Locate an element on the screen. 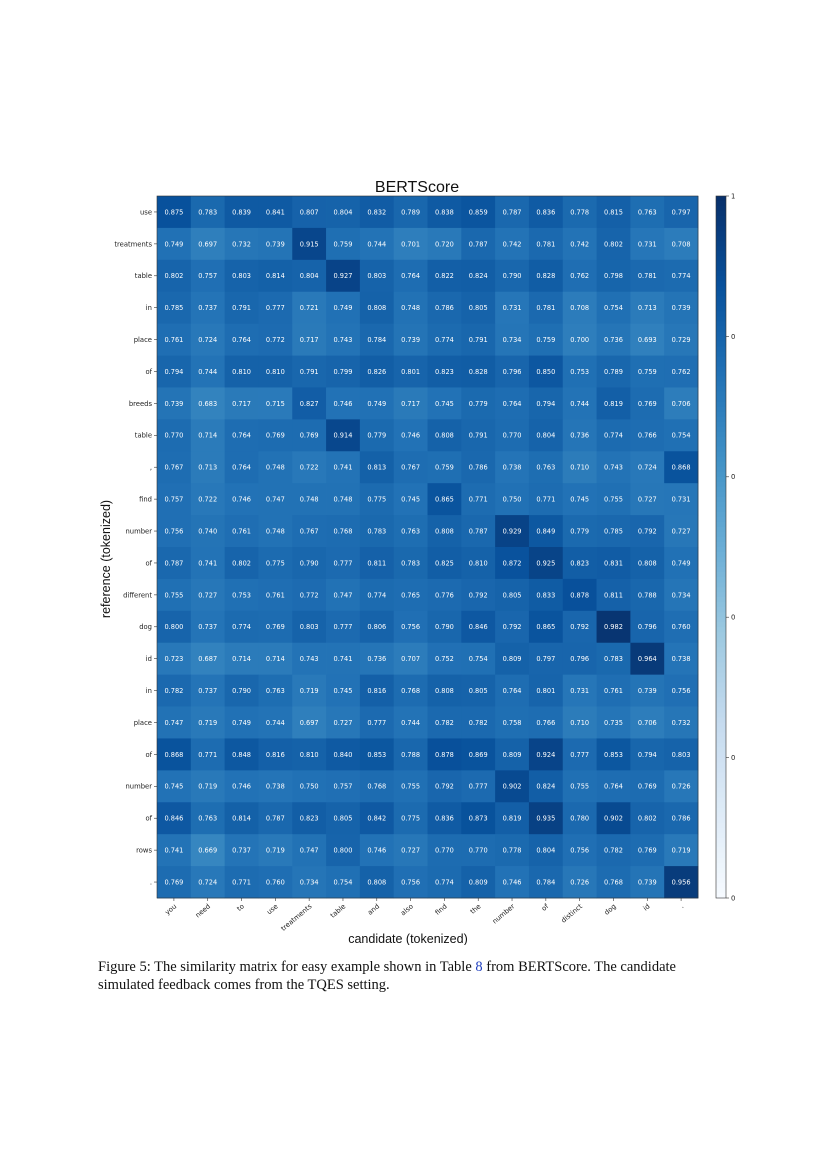  cell-value-label: 0.796 is located at coordinates (512, 372).